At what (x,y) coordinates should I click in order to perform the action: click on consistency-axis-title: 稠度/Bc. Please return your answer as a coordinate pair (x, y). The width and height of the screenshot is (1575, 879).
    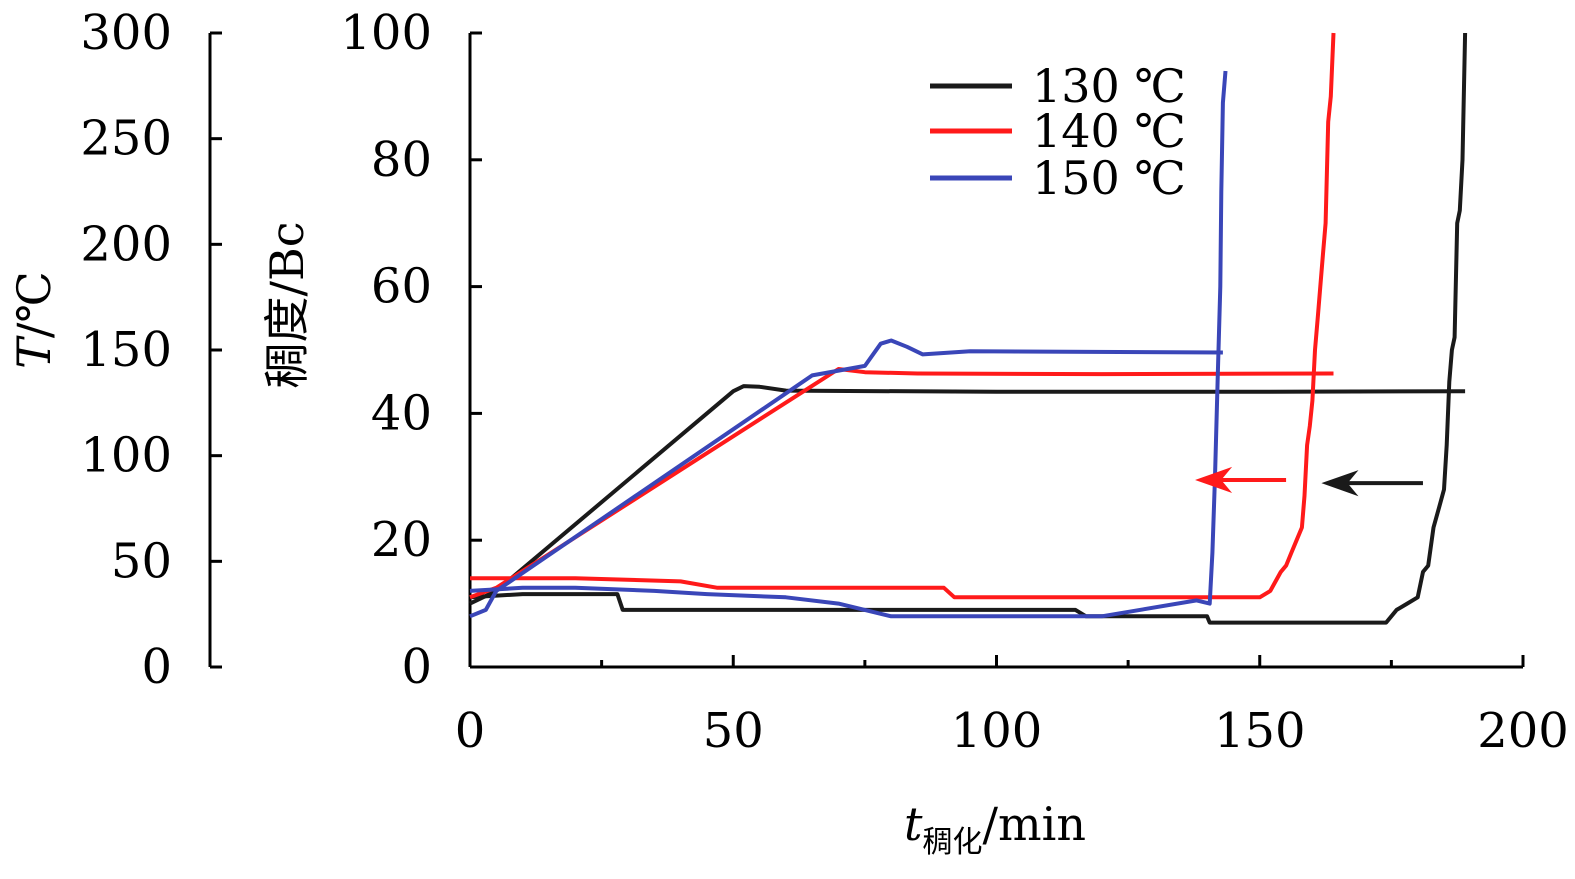
    Looking at the image, I should click on (287, 304).